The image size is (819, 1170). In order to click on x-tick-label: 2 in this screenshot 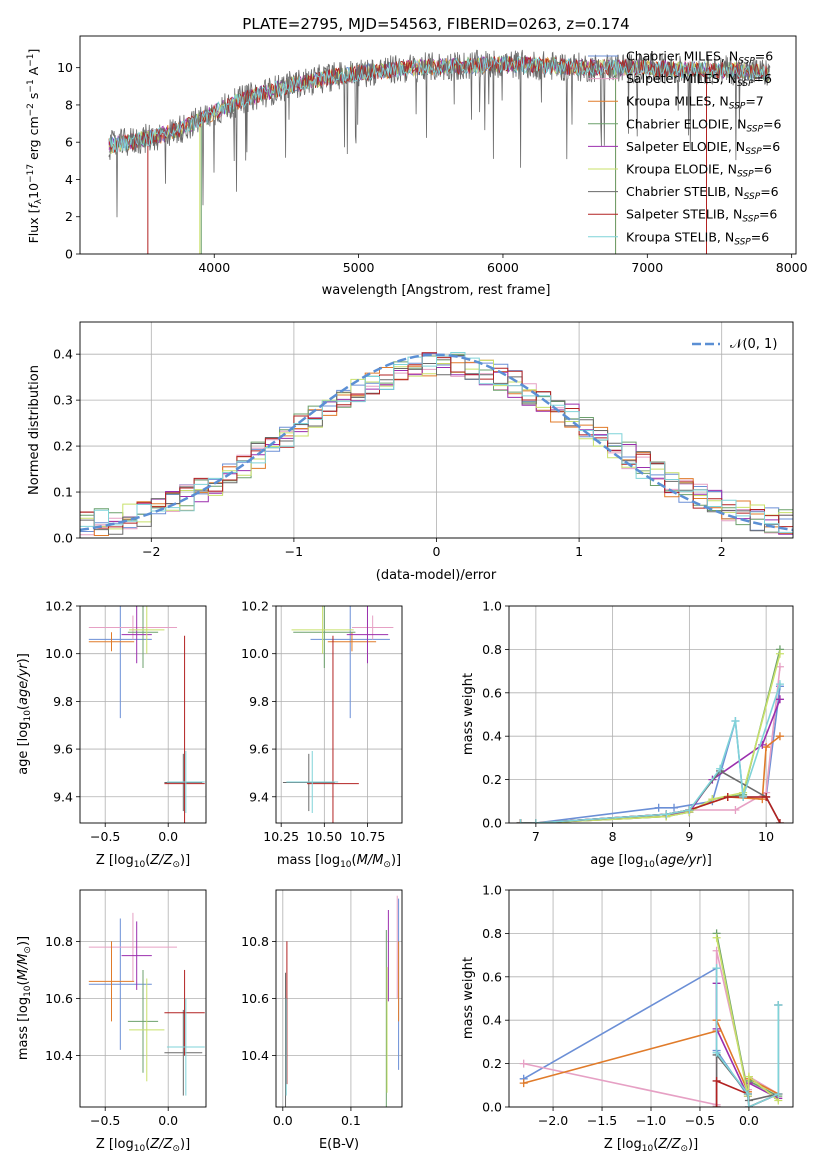, I will do `click(722, 551)`.